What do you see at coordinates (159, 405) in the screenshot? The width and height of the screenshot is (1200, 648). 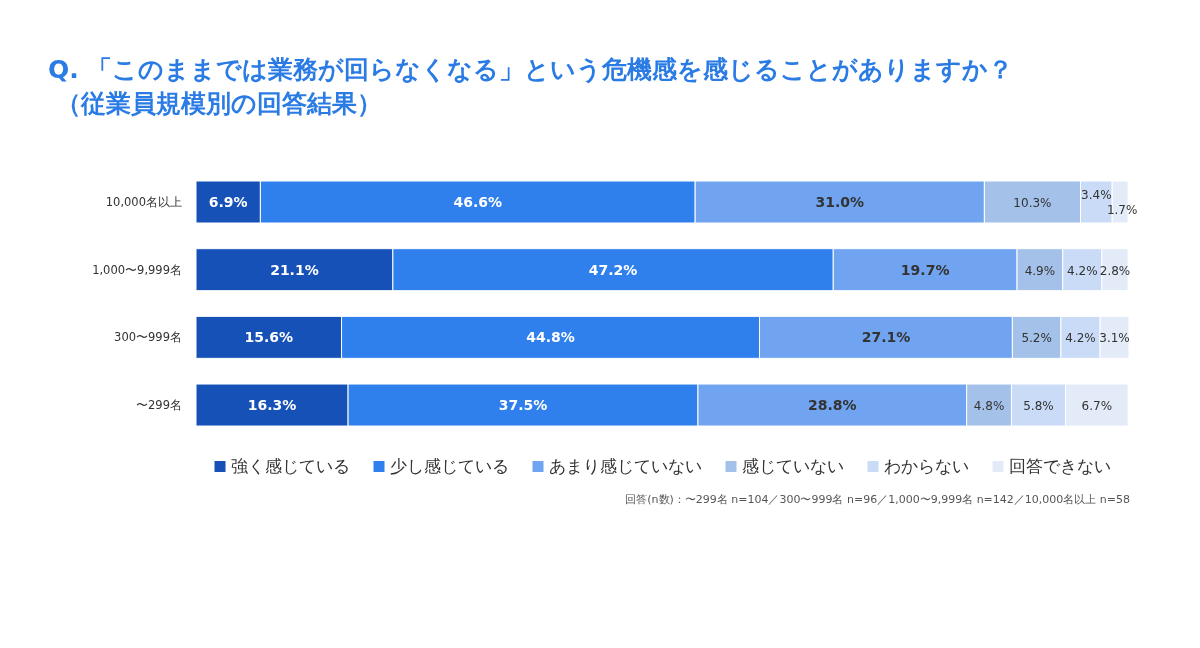 I see `y-tick-label: 〜299名` at bounding box center [159, 405].